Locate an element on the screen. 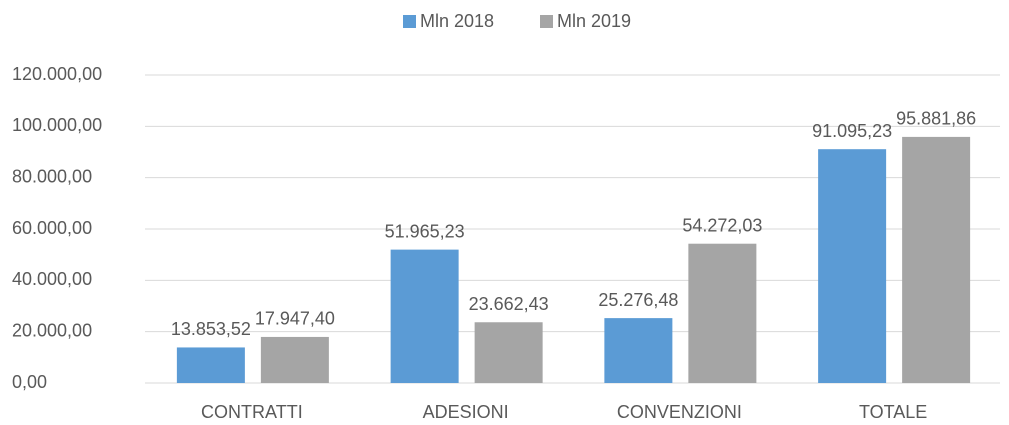  legend-label: Mln 2019 is located at coordinates (594, 21).